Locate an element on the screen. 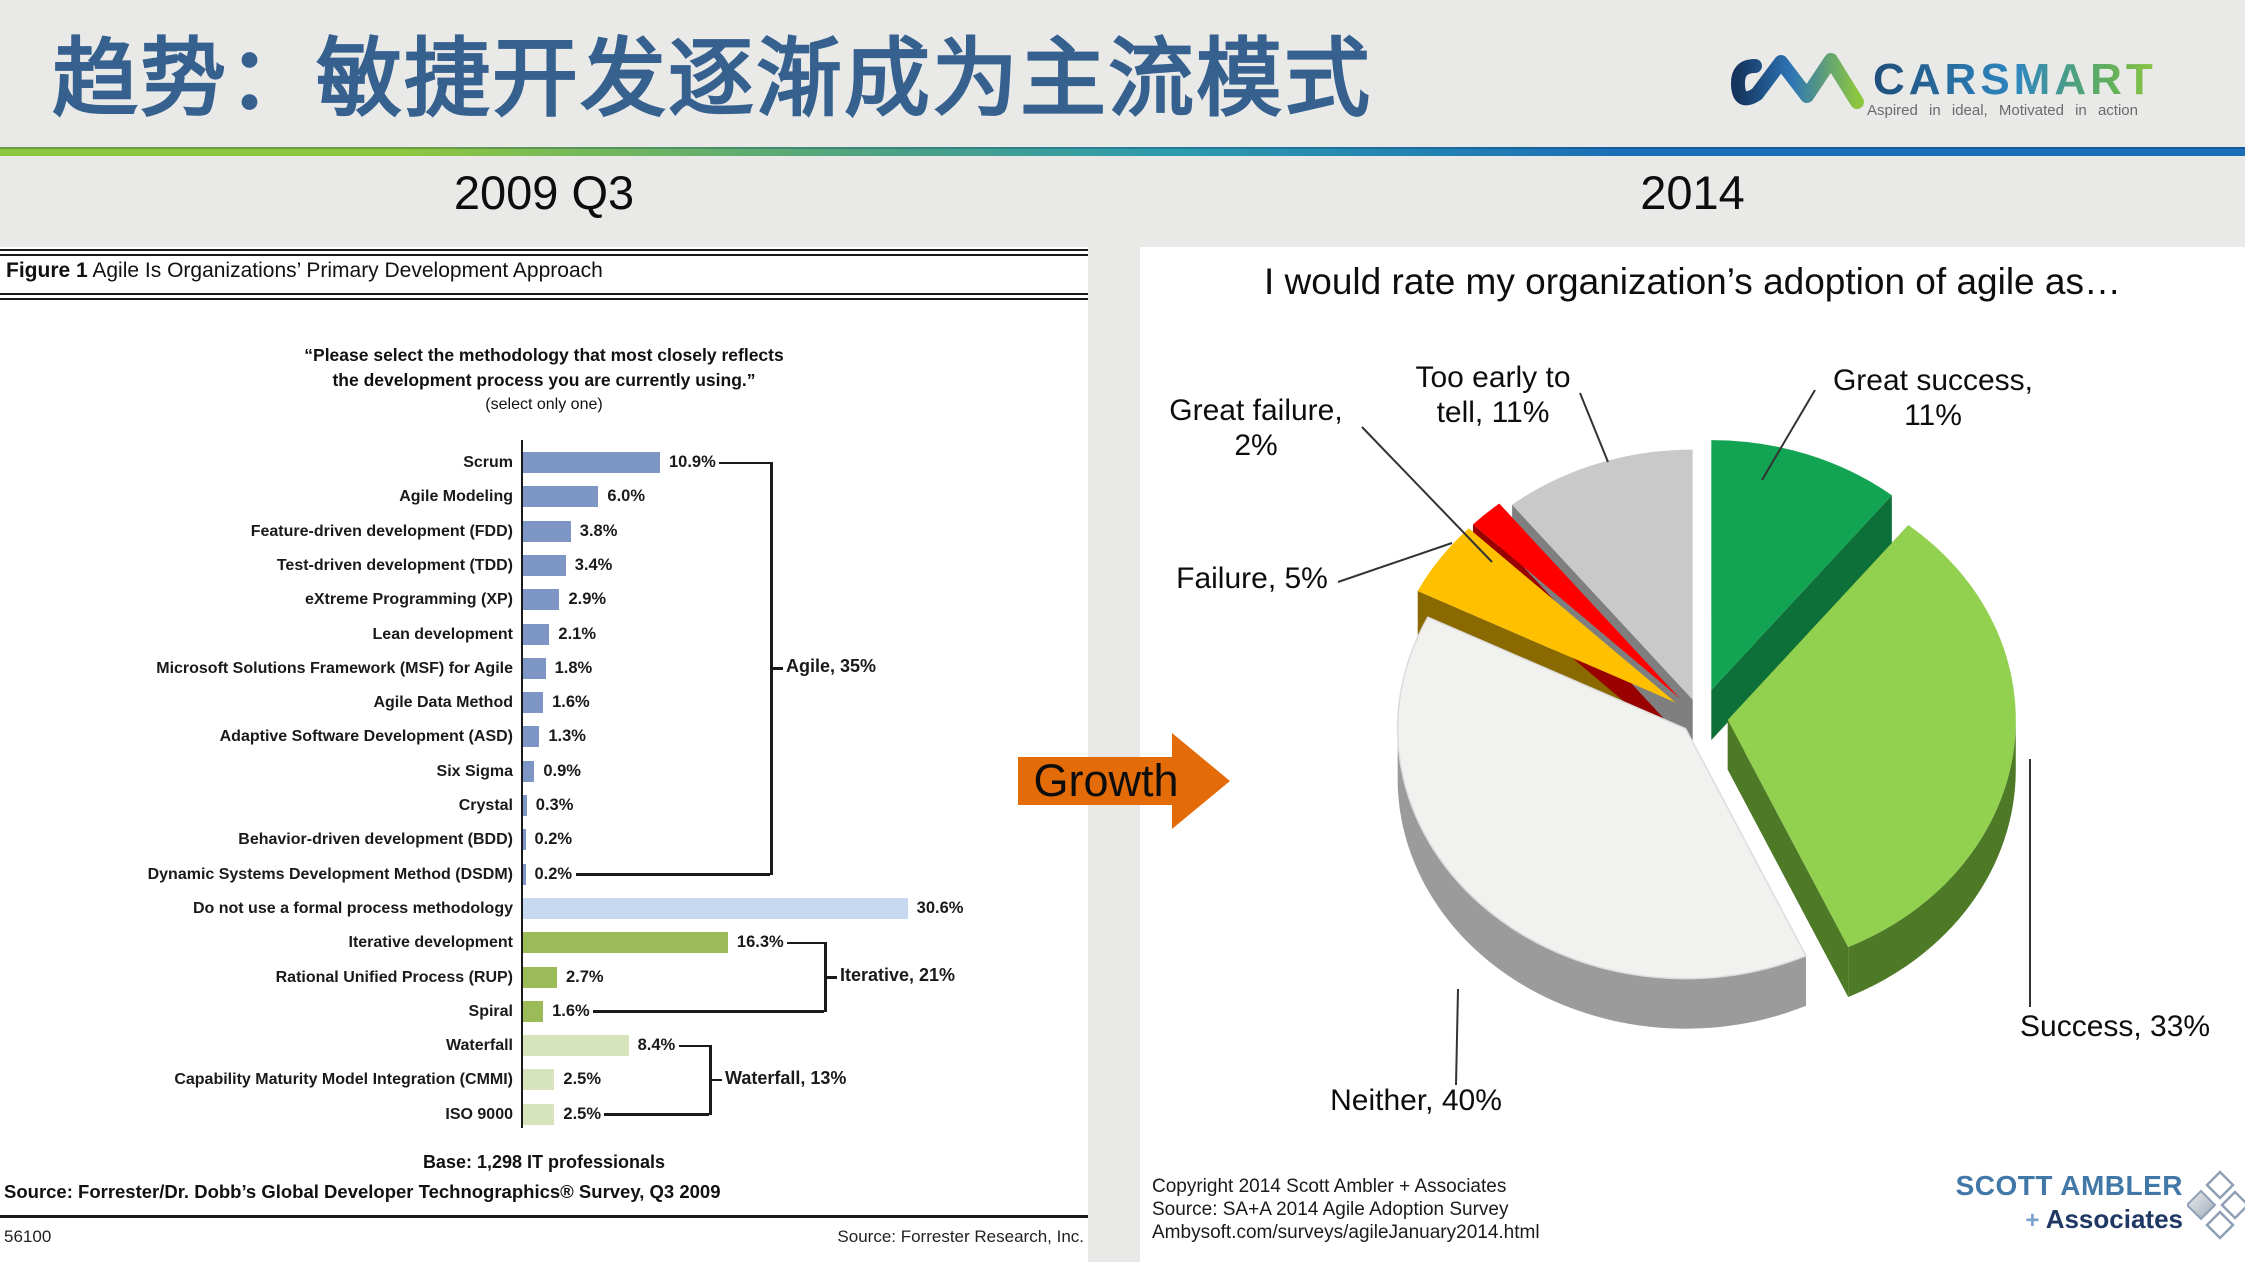 This screenshot has width=2245, height=1262. pie-callout-neither: Neither, 40% is located at coordinates (1416, 1100).